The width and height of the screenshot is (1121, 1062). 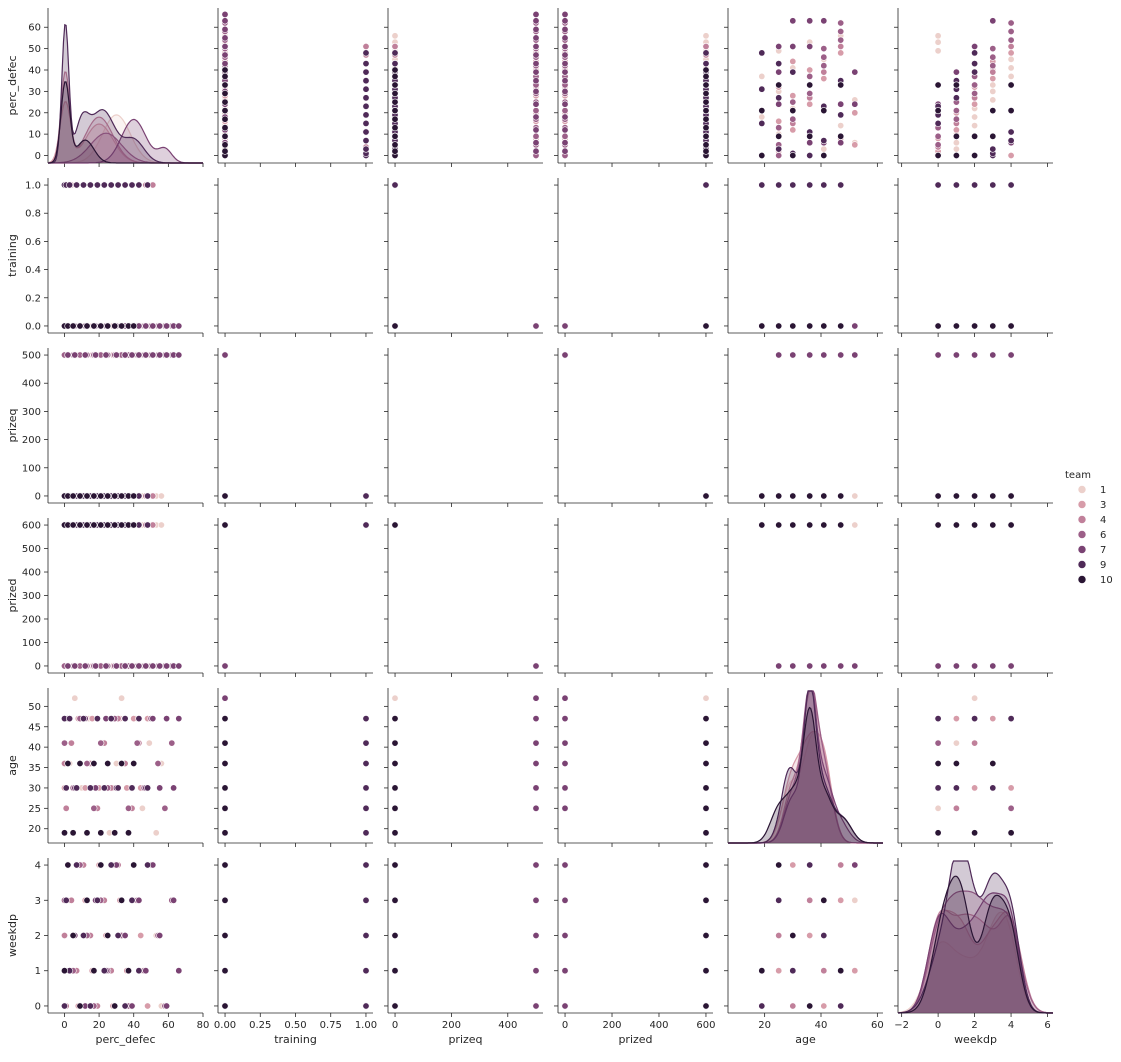 I want to click on y-tick-label: 0.4, so click(x=33, y=270).